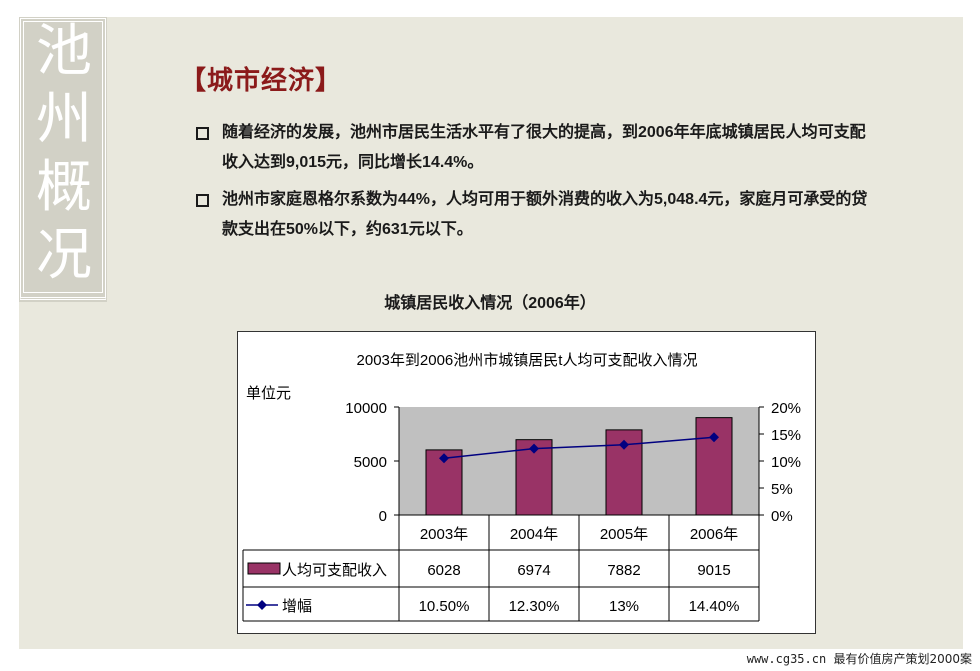 The height and width of the screenshot is (671, 980). Describe the element at coordinates (490, 303) in the screenshot. I see `chart-caption: 城镇居民收入情况（2006年）` at that location.